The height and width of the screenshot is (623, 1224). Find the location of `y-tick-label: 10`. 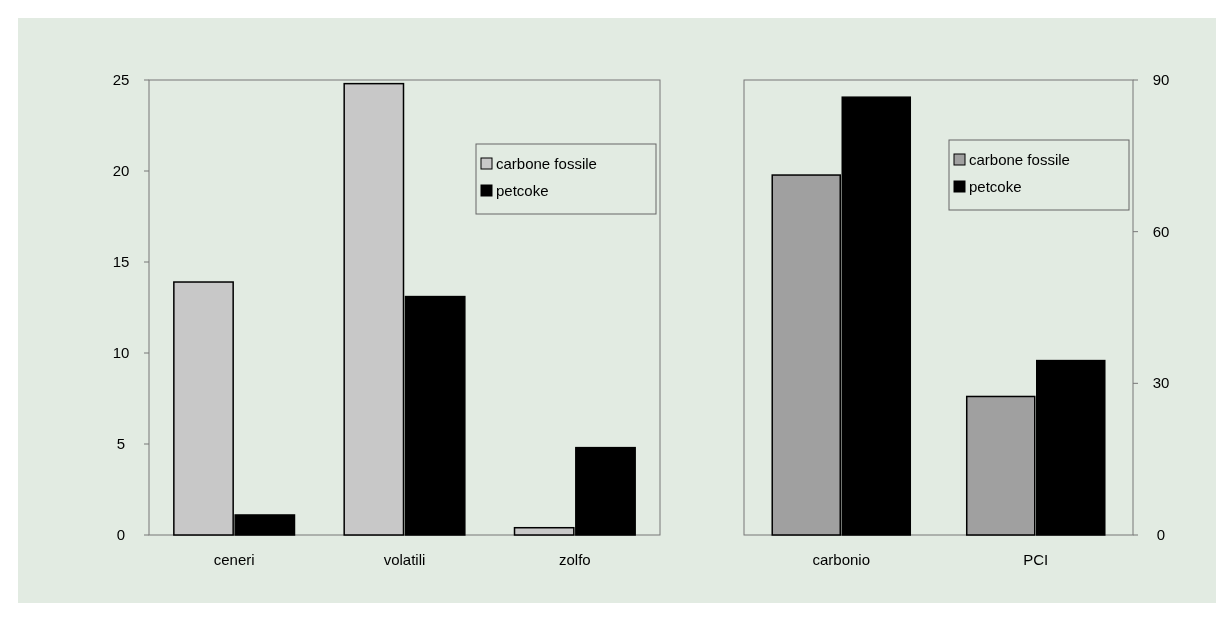

y-tick-label: 10 is located at coordinates (121, 352).